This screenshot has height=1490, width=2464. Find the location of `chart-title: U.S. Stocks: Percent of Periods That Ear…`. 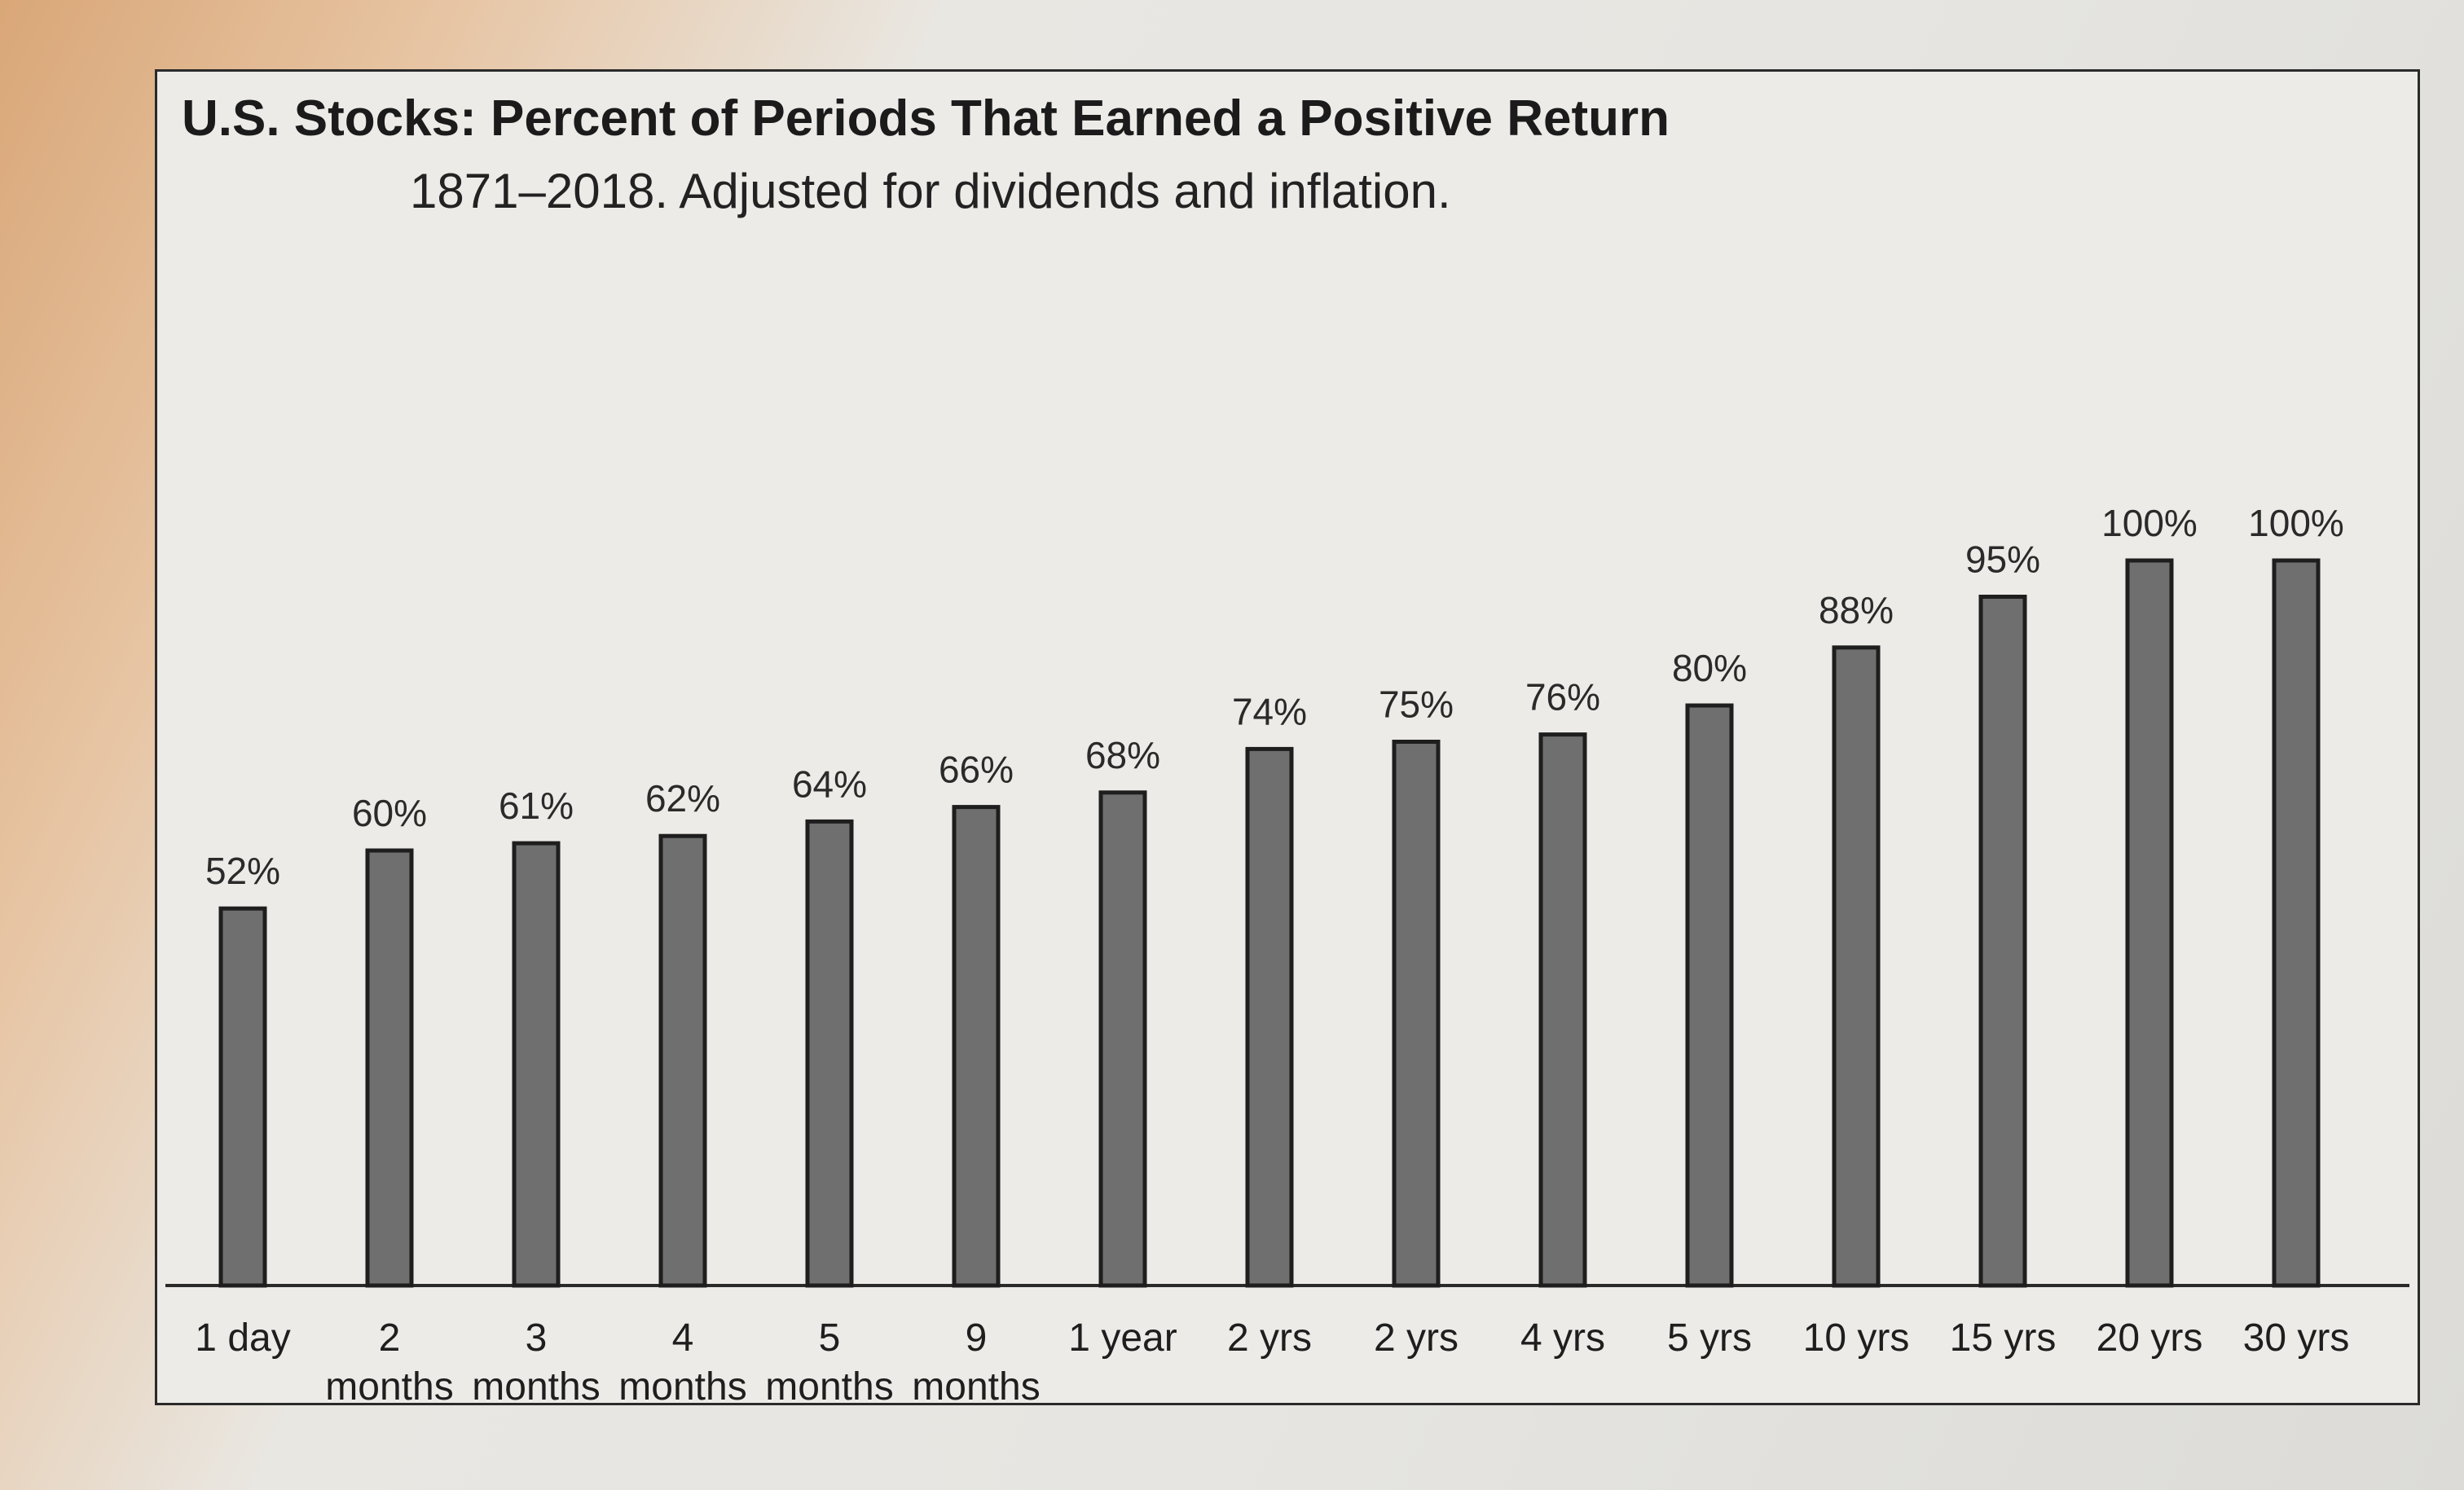

chart-title: U.S. Stocks: Percent of Periods That Ear… is located at coordinates (926, 118).